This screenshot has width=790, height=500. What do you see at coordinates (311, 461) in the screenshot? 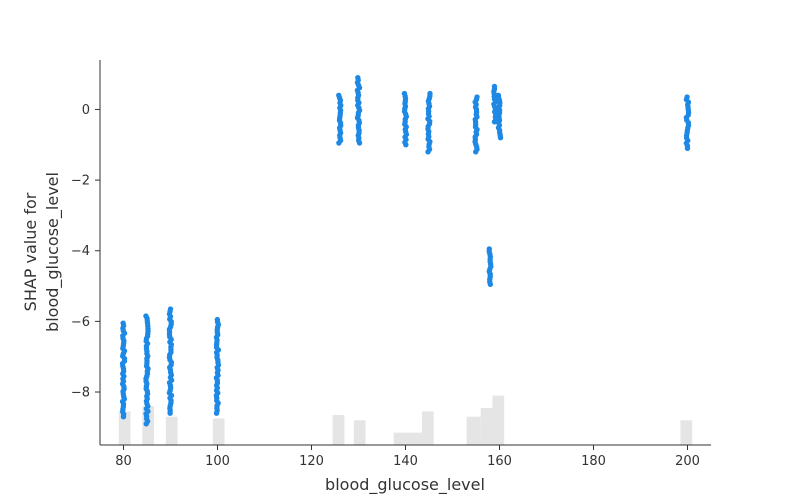
I see `x-tick-label: 120` at bounding box center [311, 461].